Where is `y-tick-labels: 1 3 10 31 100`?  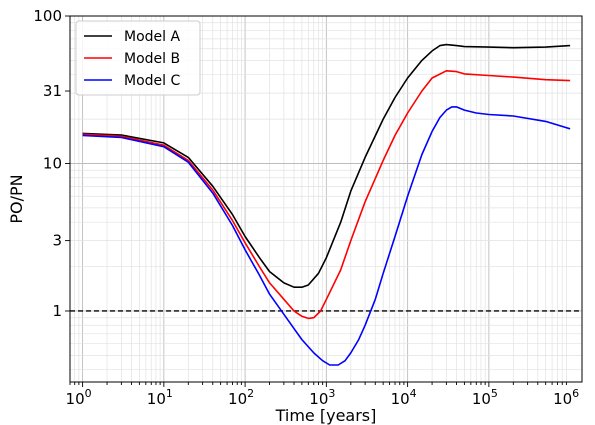
y-tick-labels: 1 3 10 31 100 is located at coordinates (47, 163).